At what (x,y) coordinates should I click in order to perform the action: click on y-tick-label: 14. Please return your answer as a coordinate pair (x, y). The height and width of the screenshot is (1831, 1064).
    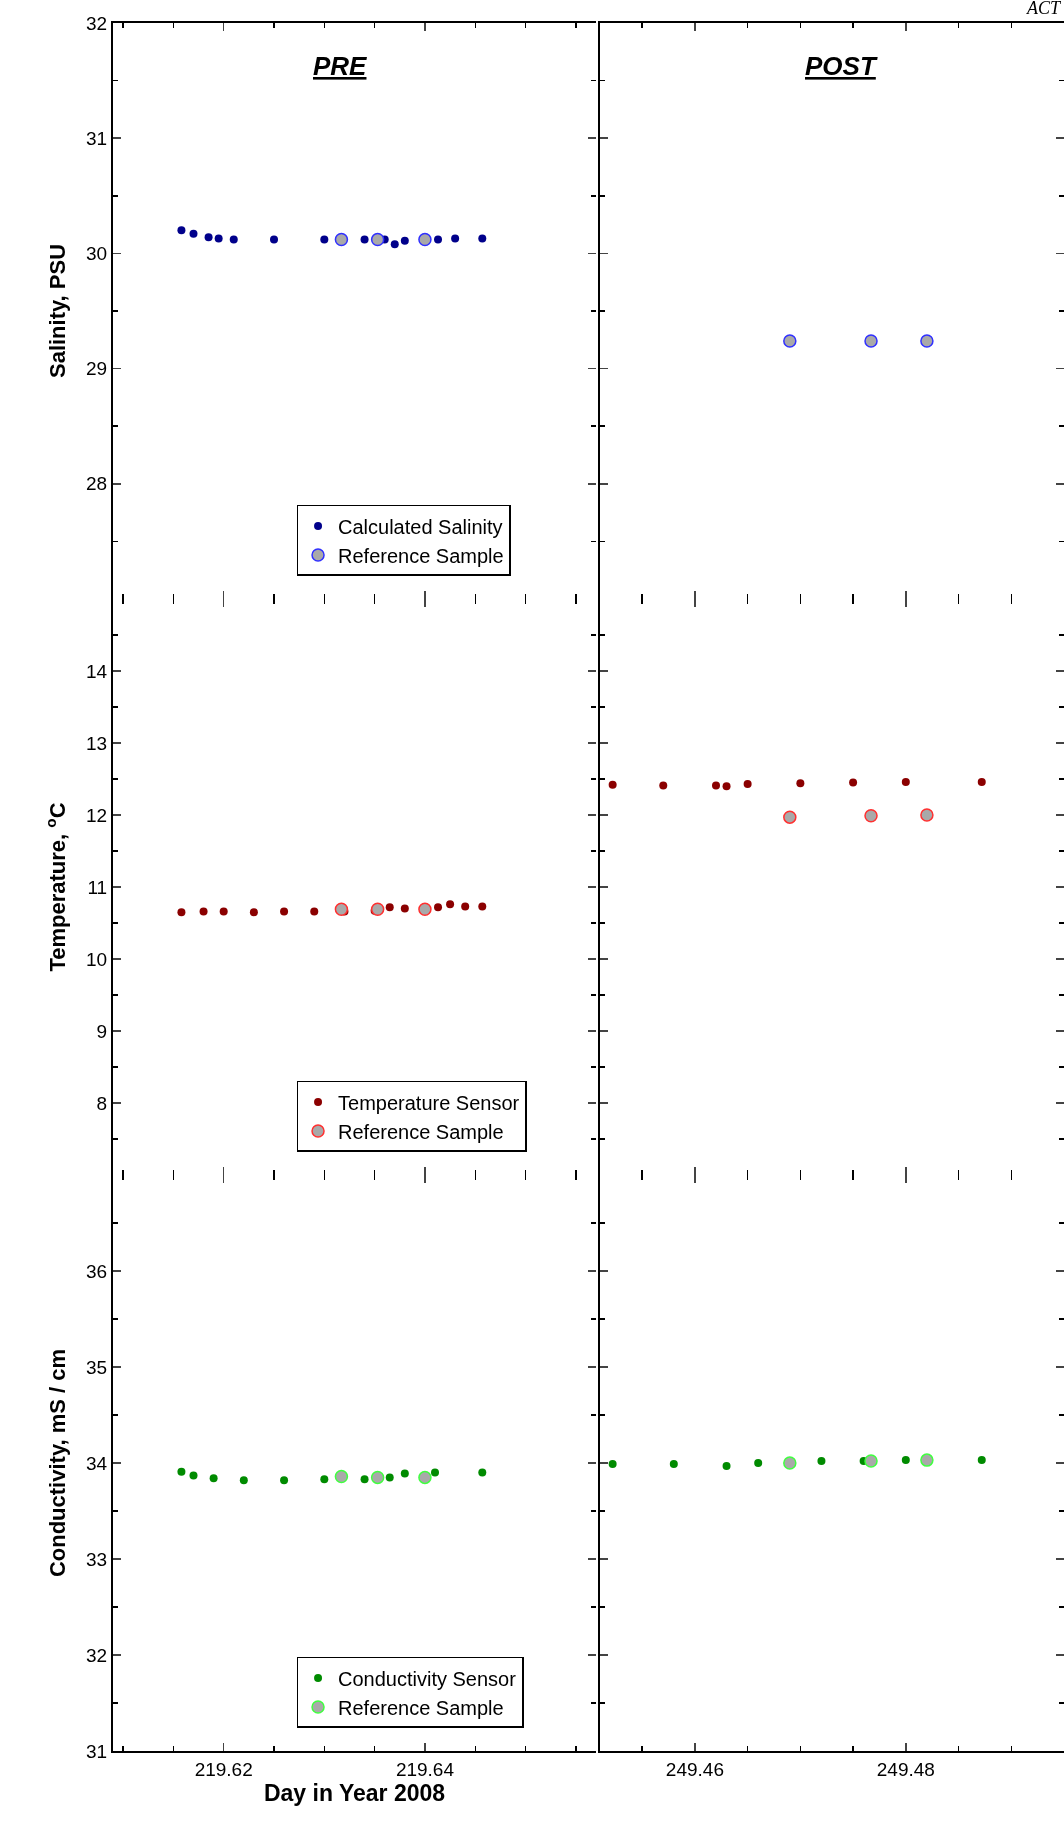
    Looking at the image, I should click on (97, 671).